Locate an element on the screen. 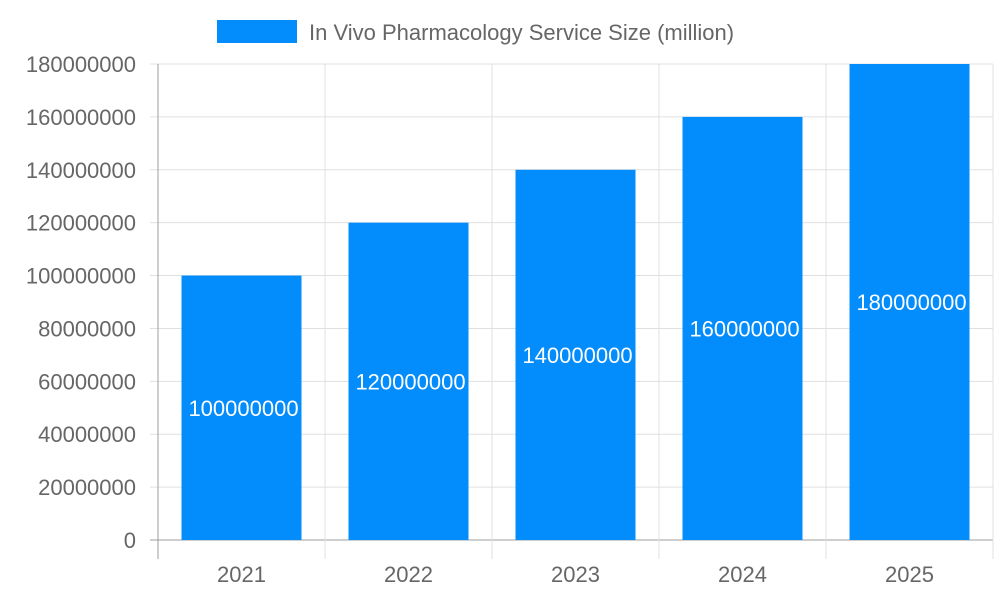  bar-2023 is located at coordinates (575, 354).